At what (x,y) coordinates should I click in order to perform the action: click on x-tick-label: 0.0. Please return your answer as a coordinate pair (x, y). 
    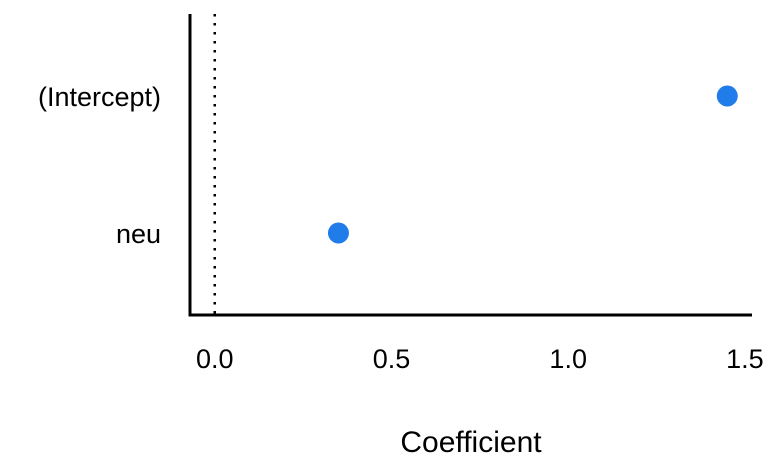
    Looking at the image, I should click on (215, 359).